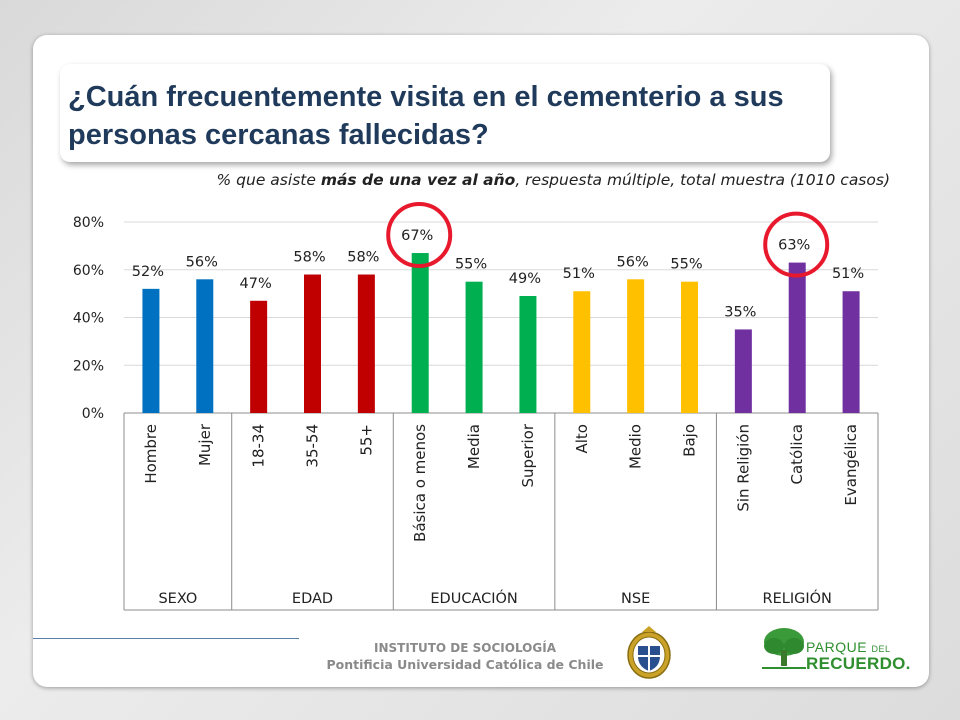  Describe the element at coordinates (88, 366) in the screenshot. I see `y-tick-label: 20%` at that location.